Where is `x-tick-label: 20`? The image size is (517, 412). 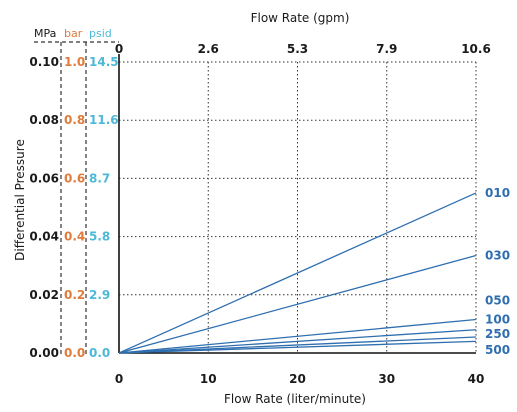 x-tick-label: 20 is located at coordinates (297, 379).